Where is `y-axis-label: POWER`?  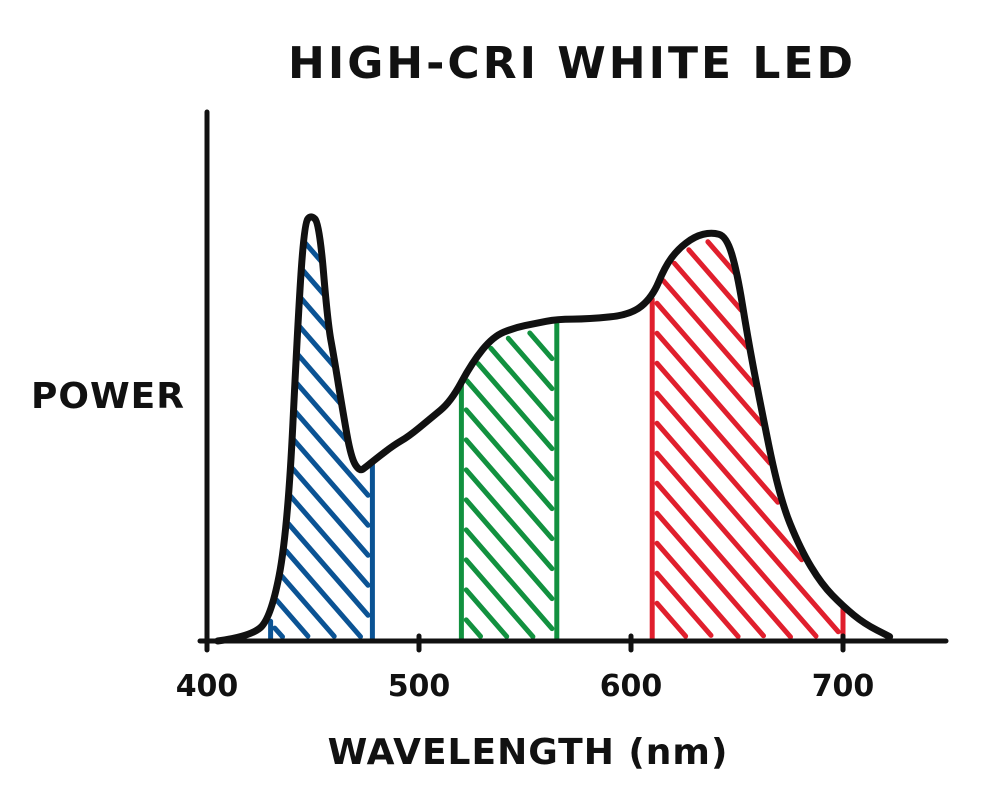
y-axis-label: POWER is located at coordinates (108, 396).